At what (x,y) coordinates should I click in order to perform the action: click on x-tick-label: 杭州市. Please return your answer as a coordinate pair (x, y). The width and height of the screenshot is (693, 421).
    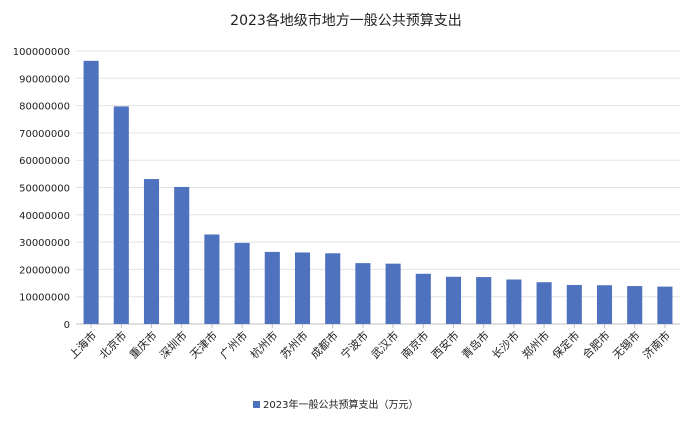
    Looking at the image, I should click on (263, 344).